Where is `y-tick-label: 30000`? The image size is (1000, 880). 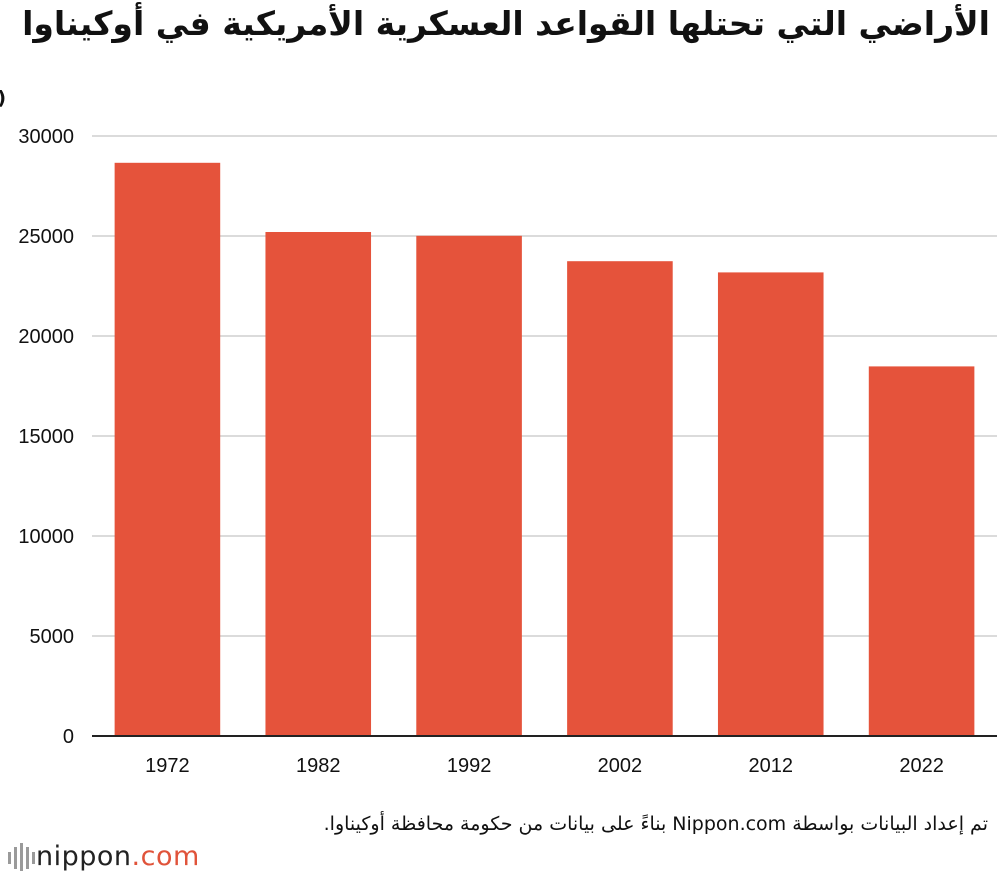 y-tick-label: 30000 is located at coordinates (46, 137).